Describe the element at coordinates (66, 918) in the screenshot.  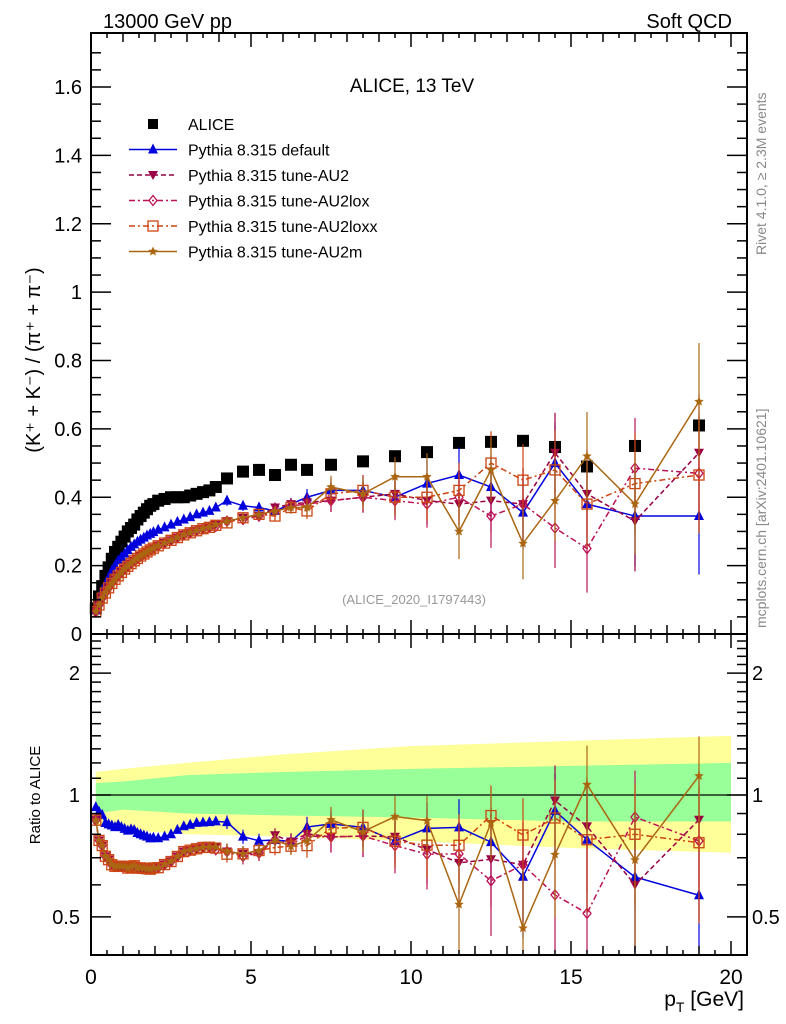
I see `y-tick-label: 0.5` at that location.